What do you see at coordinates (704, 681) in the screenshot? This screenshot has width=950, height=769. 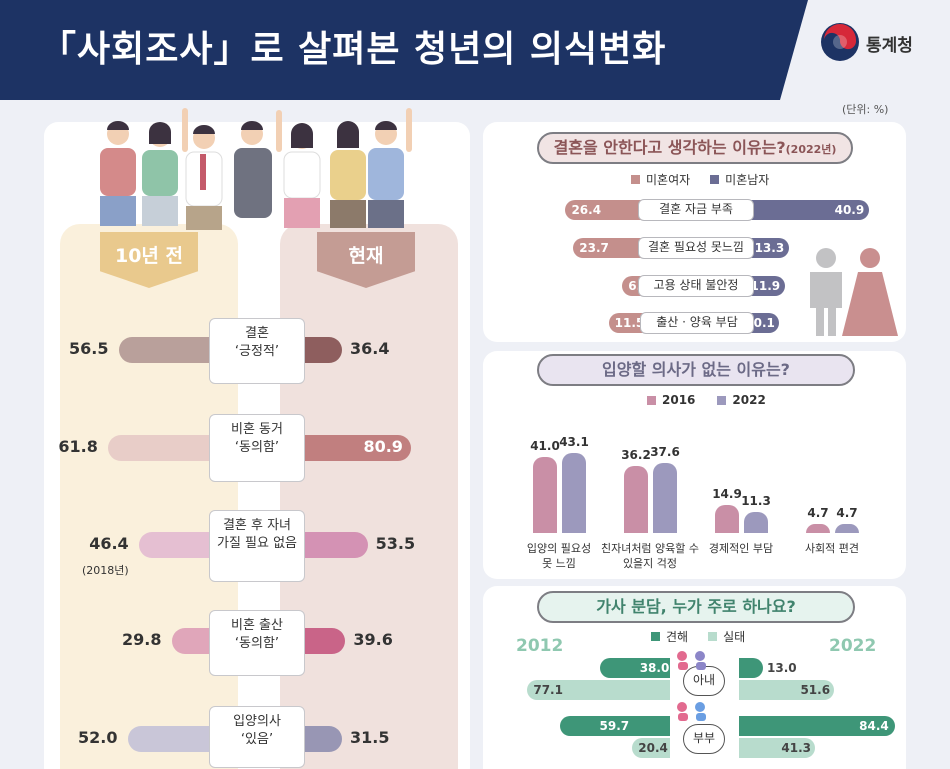 I see `role-badge: 아내` at bounding box center [704, 681].